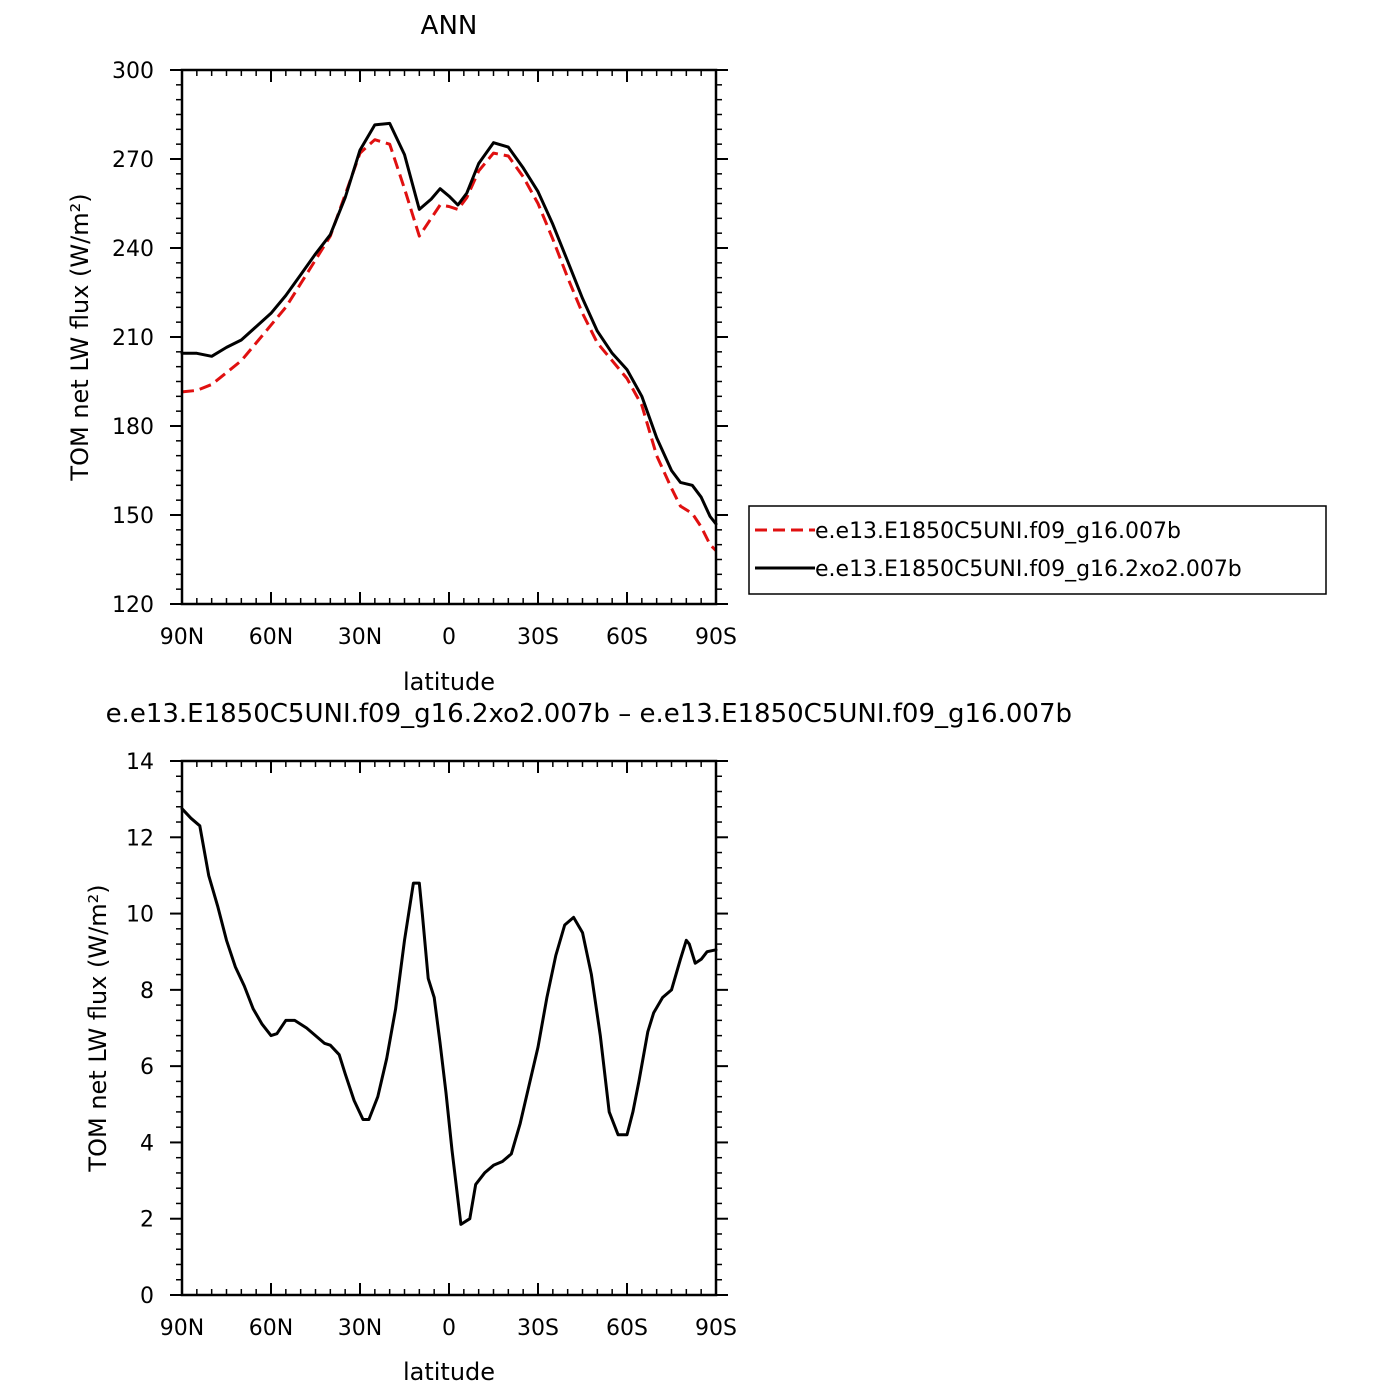 The width and height of the screenshot is (1391, 1391). What do you see at coordinates (133, 71) in the screenshot?
I see `y-tick-label: 300` at bounding box center [133, 71].